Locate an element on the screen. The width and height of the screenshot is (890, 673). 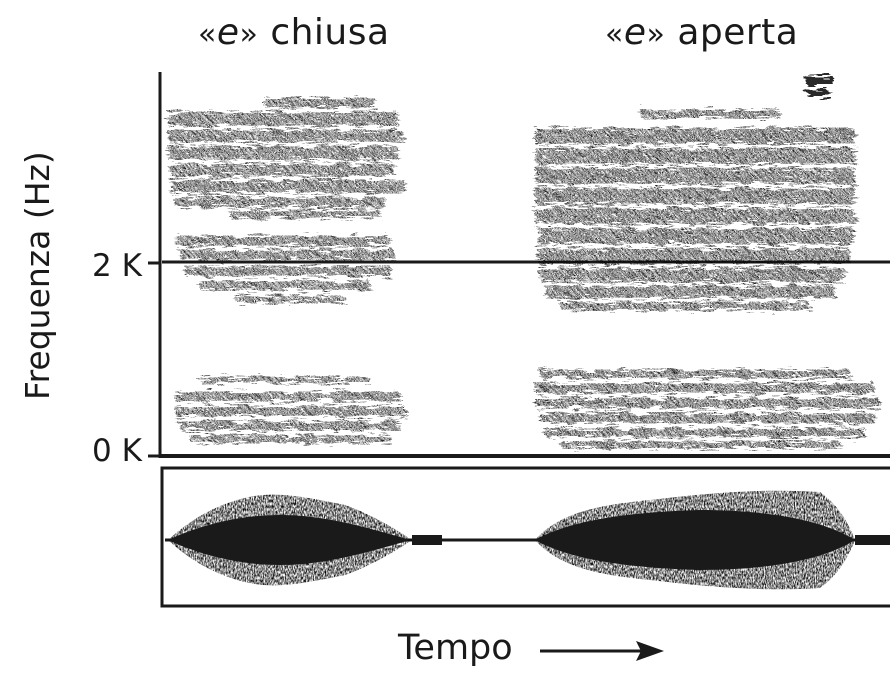
tempo-arrow-icon is located at coordinates (602, 651).